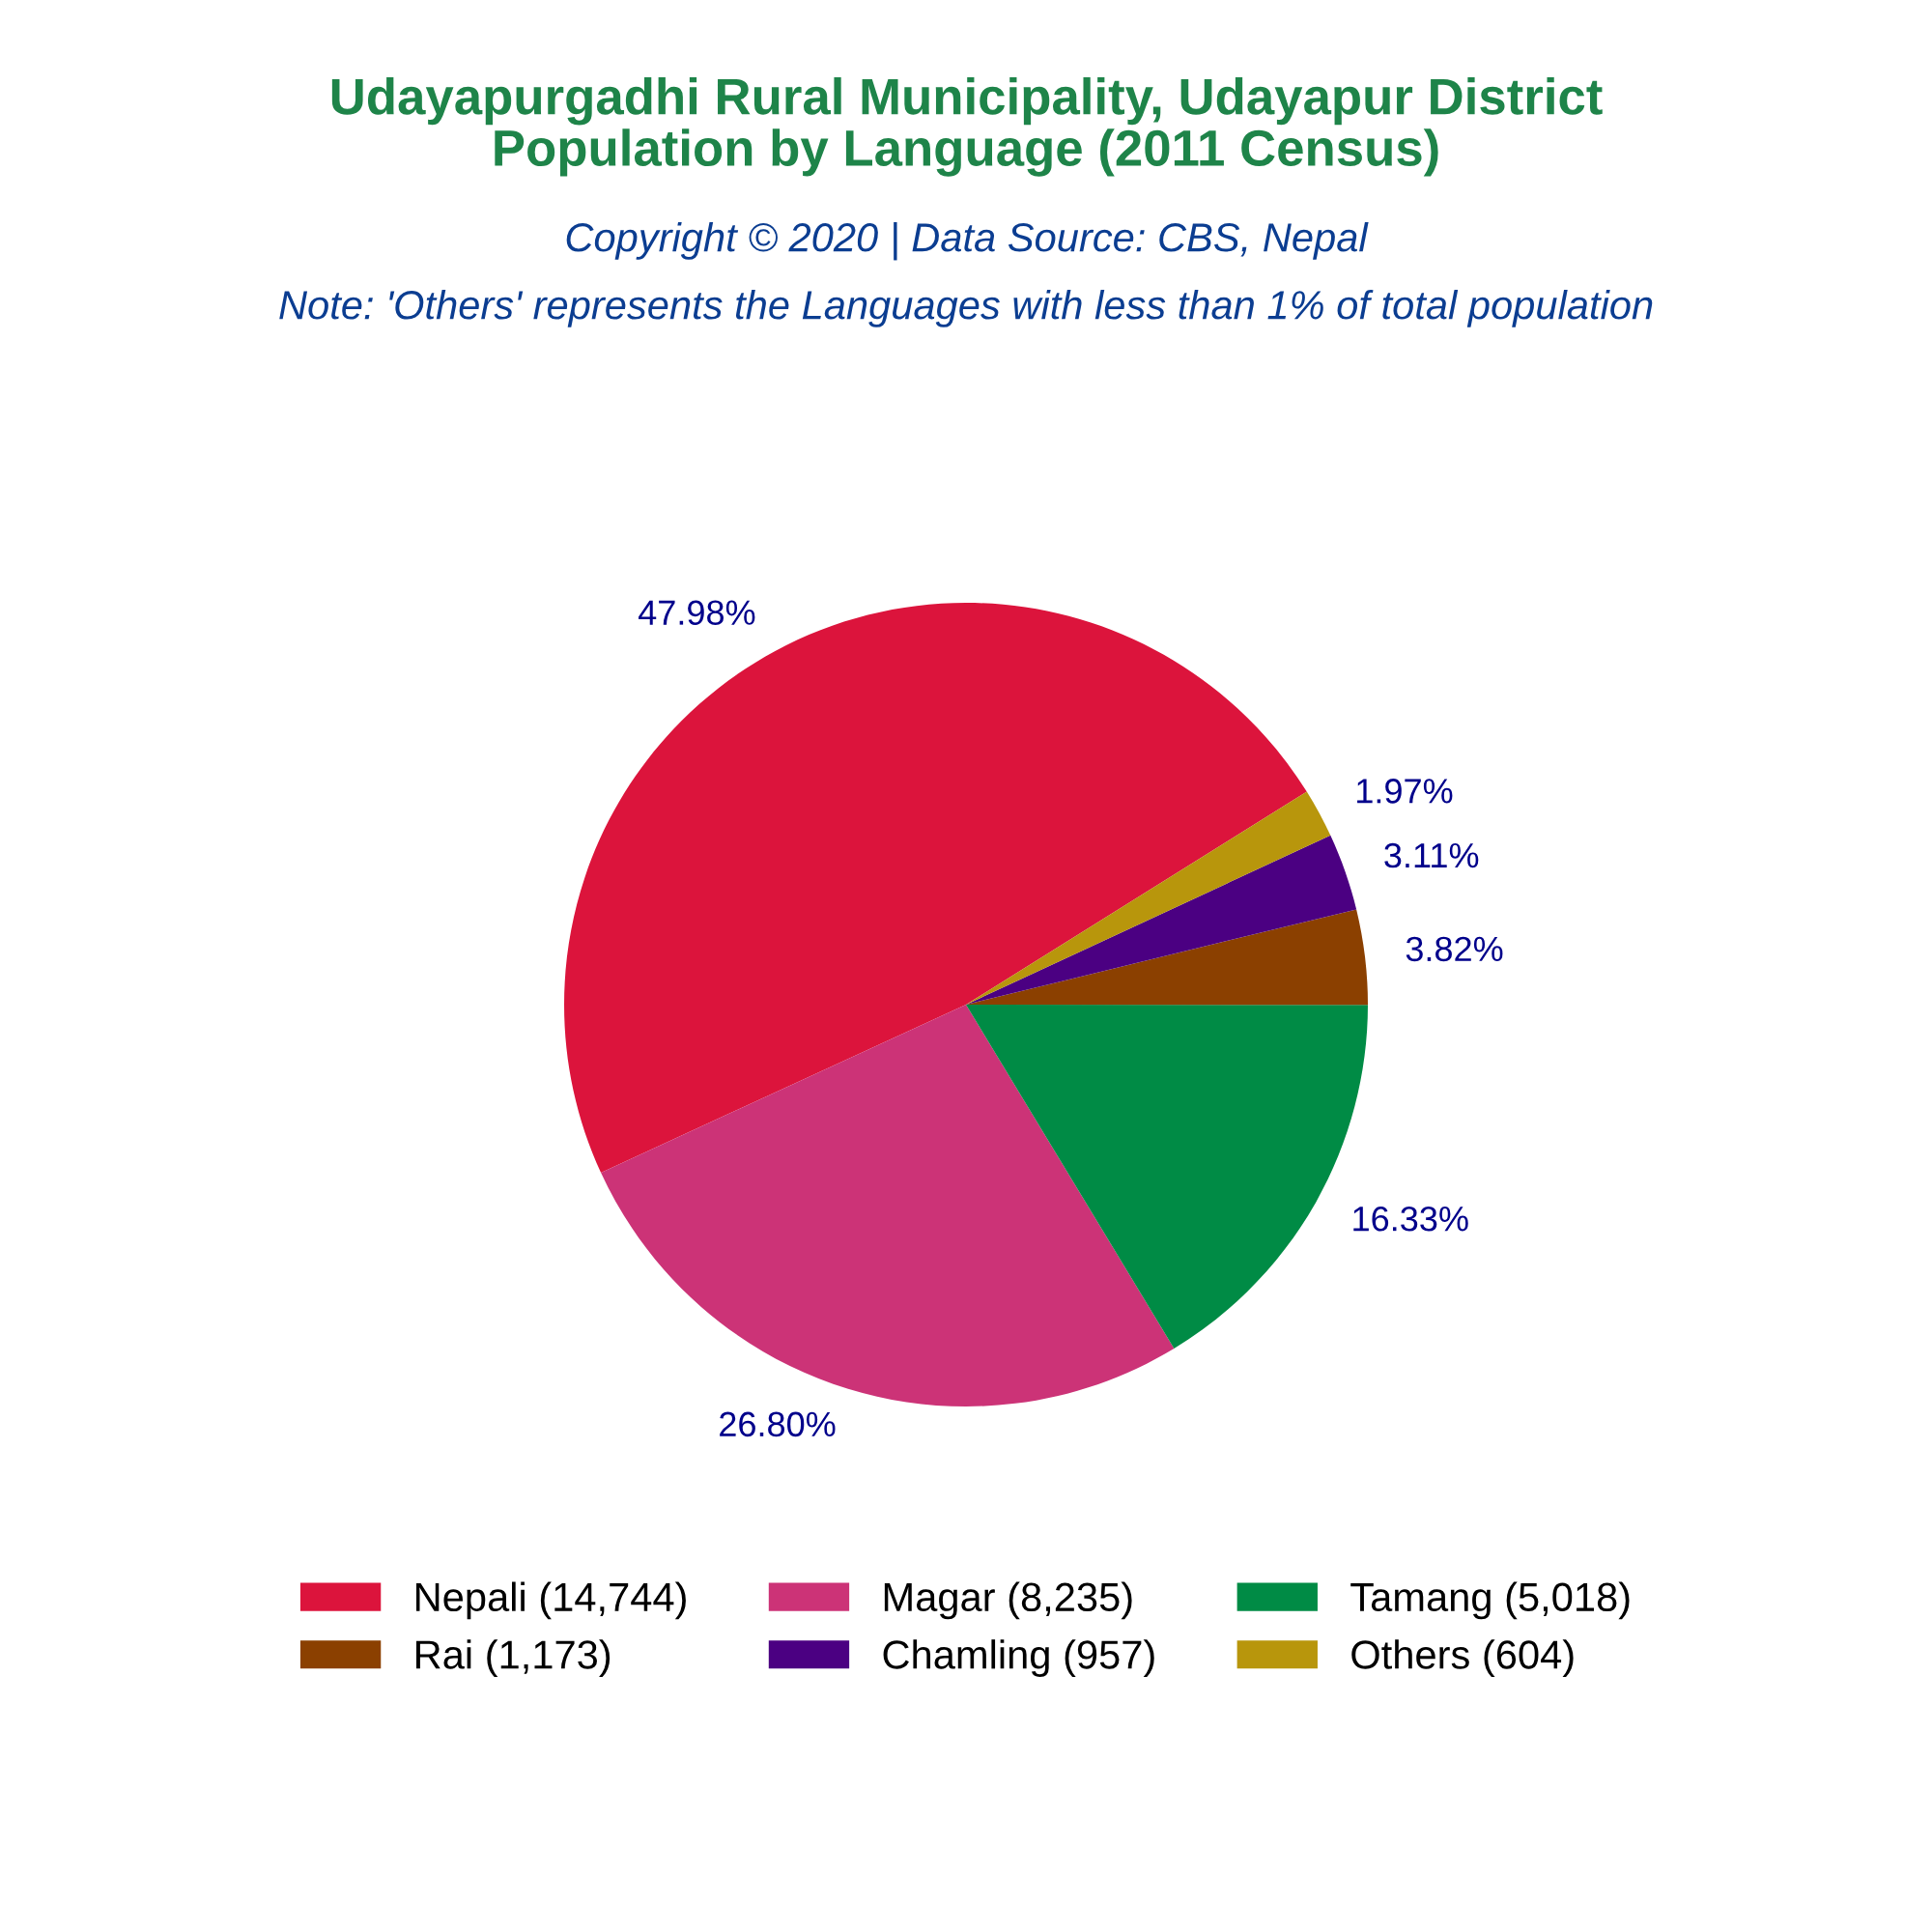  I want to click on legend-label: Chamling (957), so click(1018, 1658).